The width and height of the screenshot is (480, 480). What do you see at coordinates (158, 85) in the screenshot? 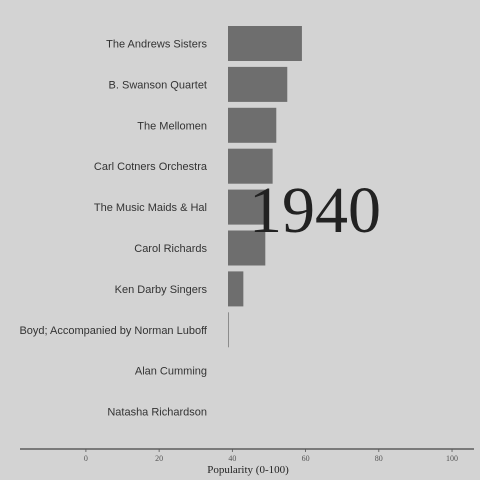
I see `category-label: B. Swanson Quartet` at bounding box center [158, 85].